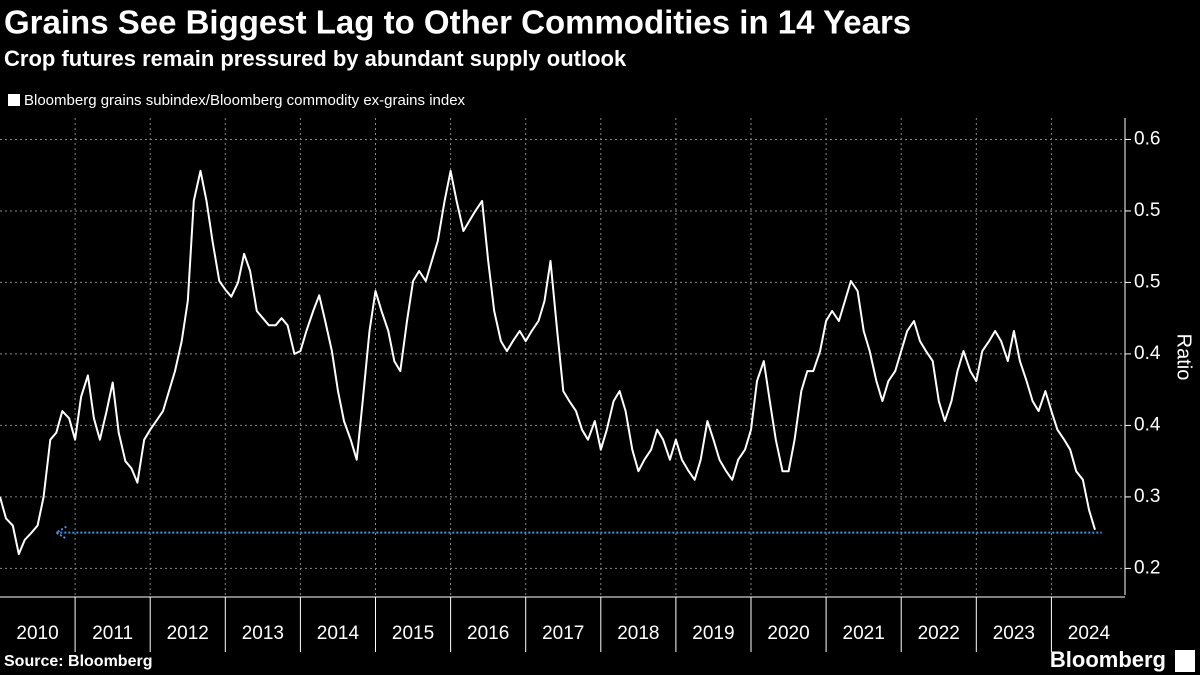  What do you see at coordinates (864, 633) in the screenshot?
I see `x-tick-label: 2021` at bounding box center [864, 633].